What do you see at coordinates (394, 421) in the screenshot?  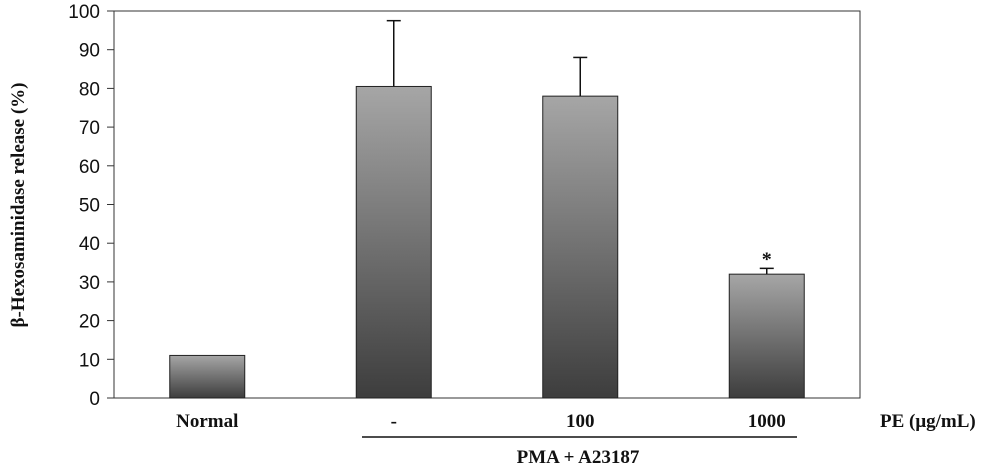 I see `x-category-label: -` at bounding box center [394, 421].